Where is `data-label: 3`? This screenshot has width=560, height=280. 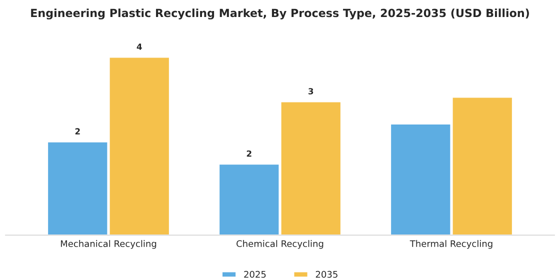 data-label: 3 is located at coordinates (311, 91).